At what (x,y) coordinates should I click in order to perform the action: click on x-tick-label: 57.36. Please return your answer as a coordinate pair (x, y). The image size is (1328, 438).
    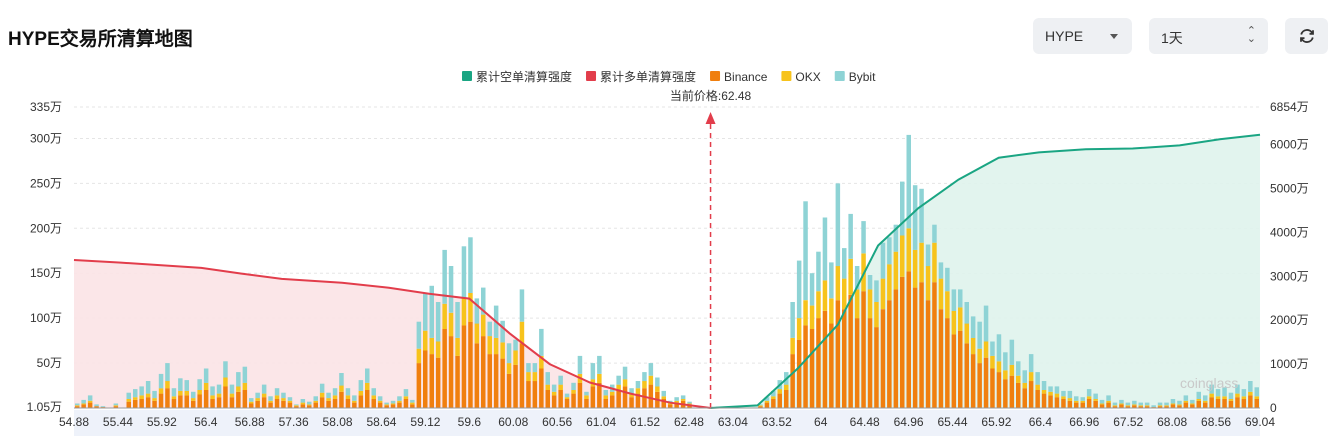
    Looking at the image, I should click on (294, 422).